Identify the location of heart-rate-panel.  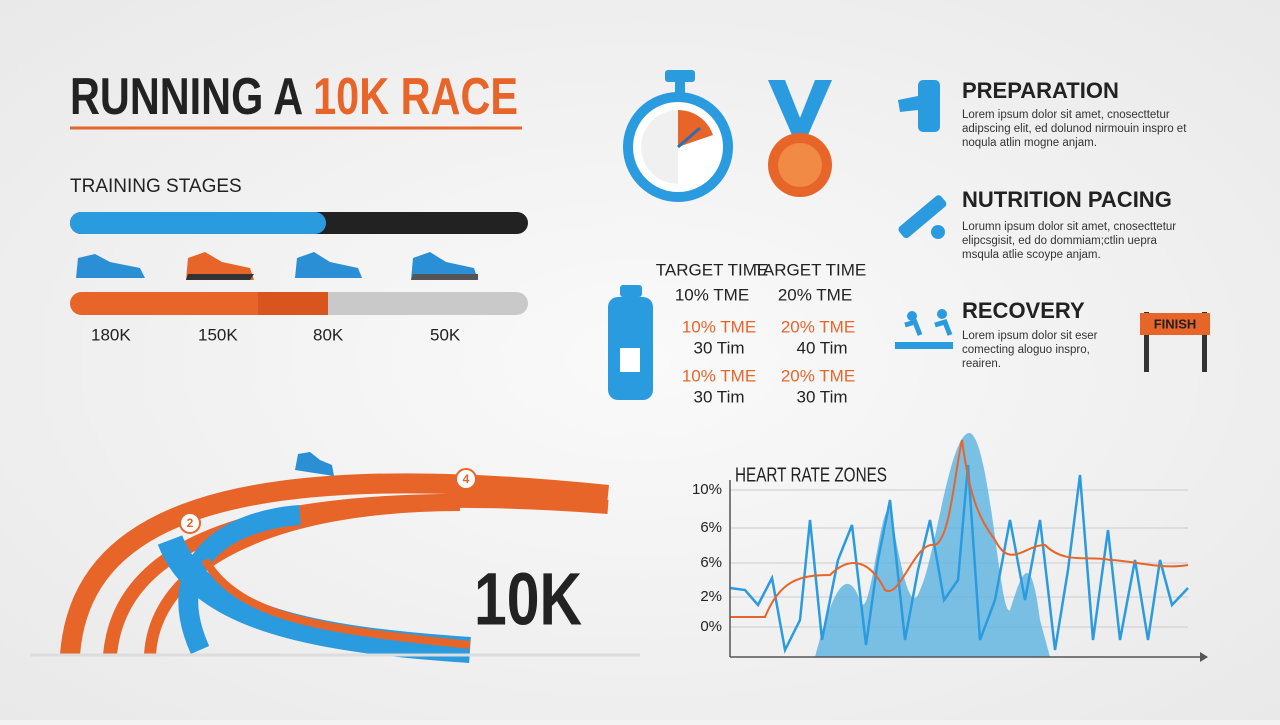
(968, 547).